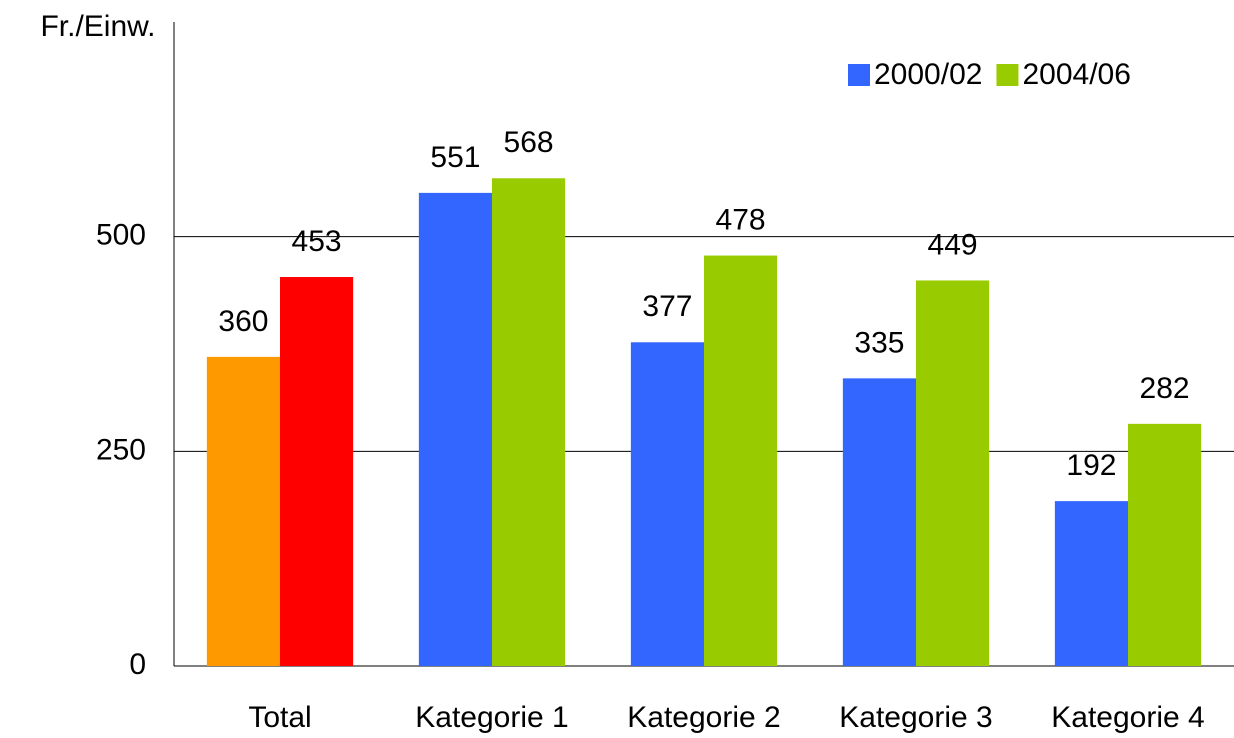 This screenshot has width=1234, height=738. What do you see at coordinates (667, 306) in the screenshot?
I see `value-label: 377` at bounding box center [667, 306].